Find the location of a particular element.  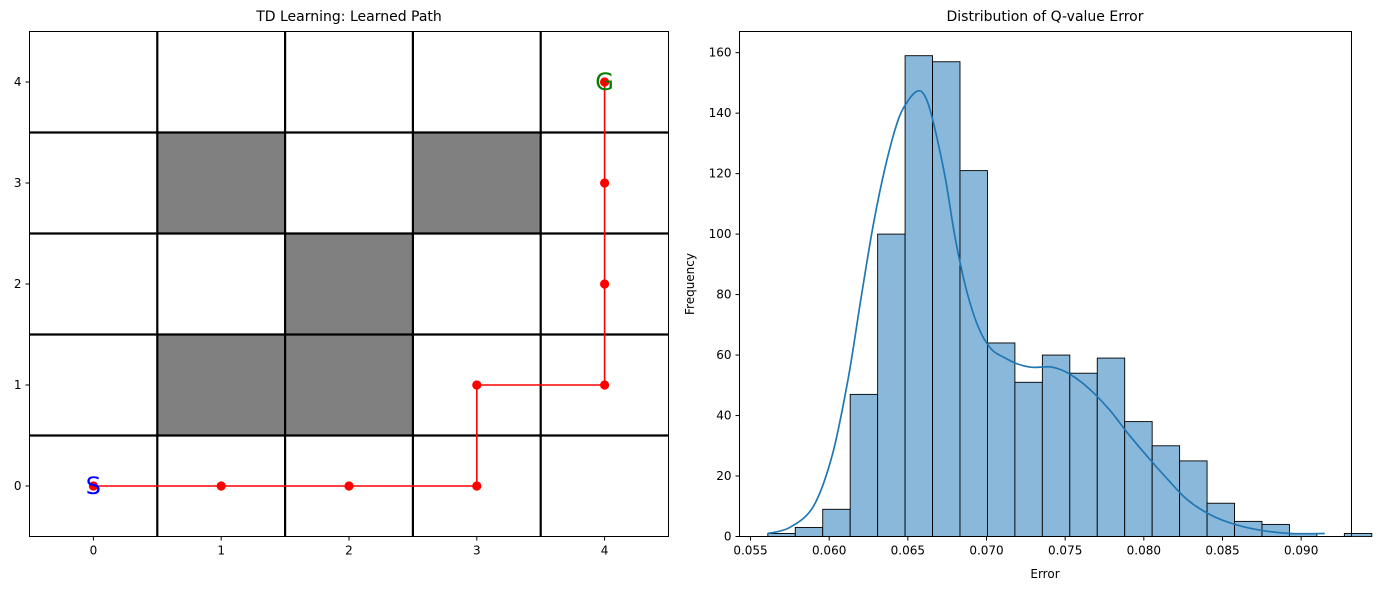

x-tick-label: 0.090 is located at coordinates (1301, 551).